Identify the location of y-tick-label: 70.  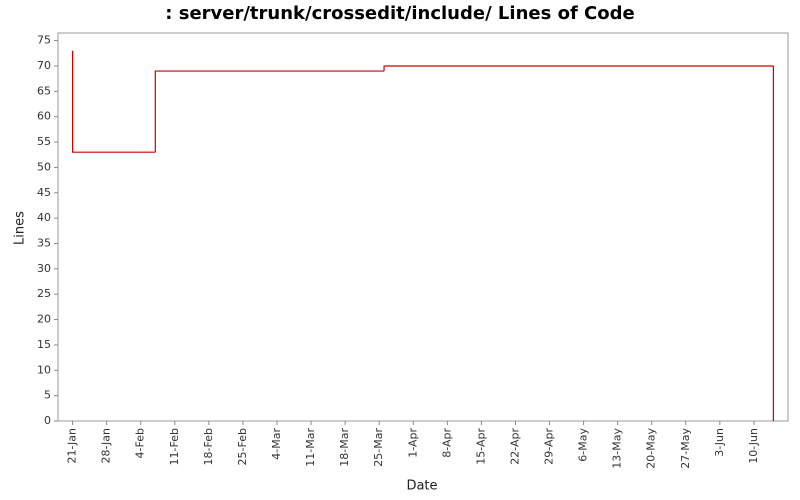
(44, 65).